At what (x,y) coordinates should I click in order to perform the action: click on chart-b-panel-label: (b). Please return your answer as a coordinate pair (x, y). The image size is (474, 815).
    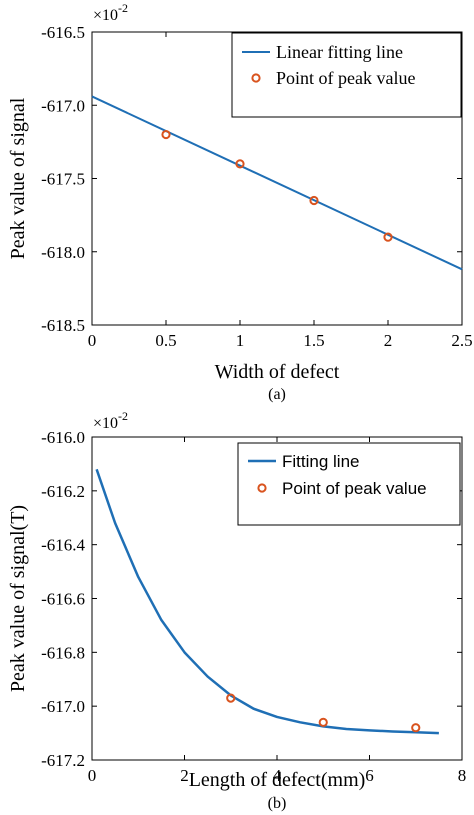
    Looking at the image, I should click on (277, 803).